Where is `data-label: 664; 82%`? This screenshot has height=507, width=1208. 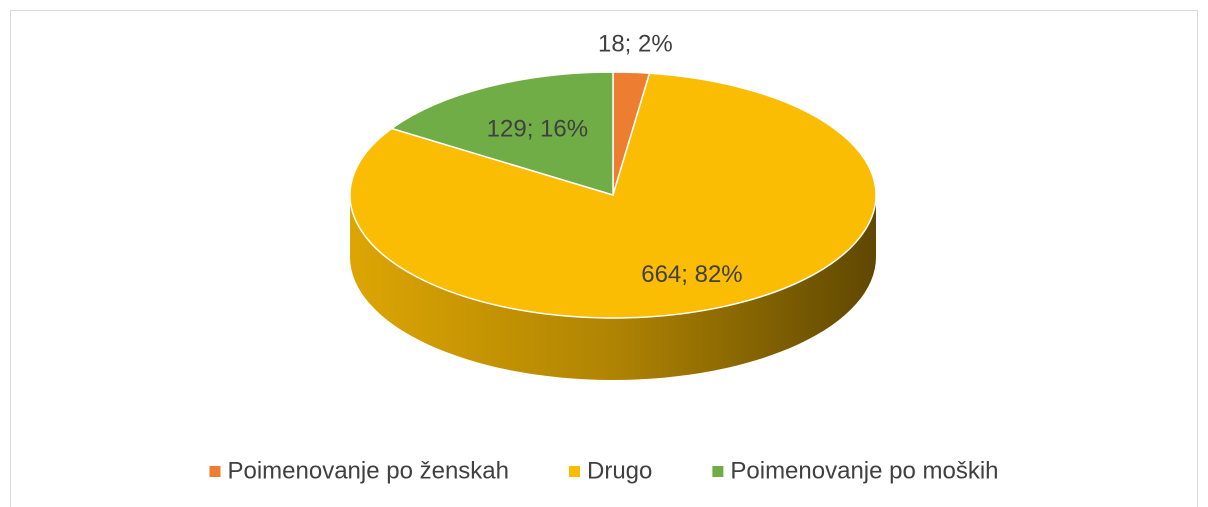 data-label: 664; 82% is located at coordinates (691, 274).